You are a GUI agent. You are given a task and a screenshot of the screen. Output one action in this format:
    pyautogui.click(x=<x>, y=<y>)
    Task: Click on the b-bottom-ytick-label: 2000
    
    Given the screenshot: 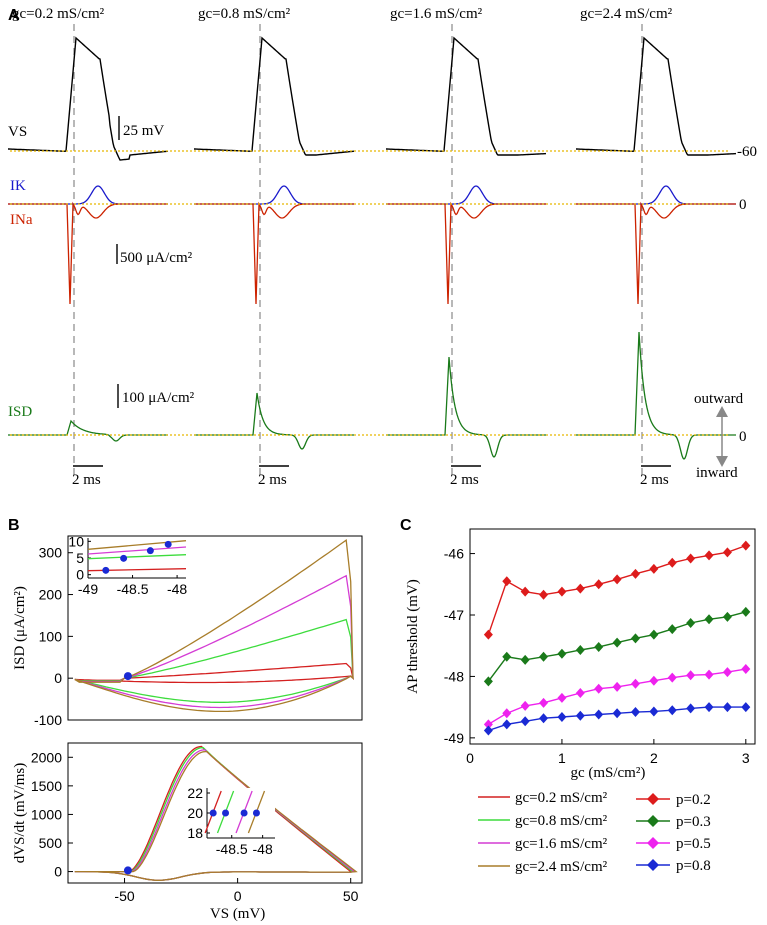 What is the action you would take?
    pyautogui.click(x=46, y=757)
    